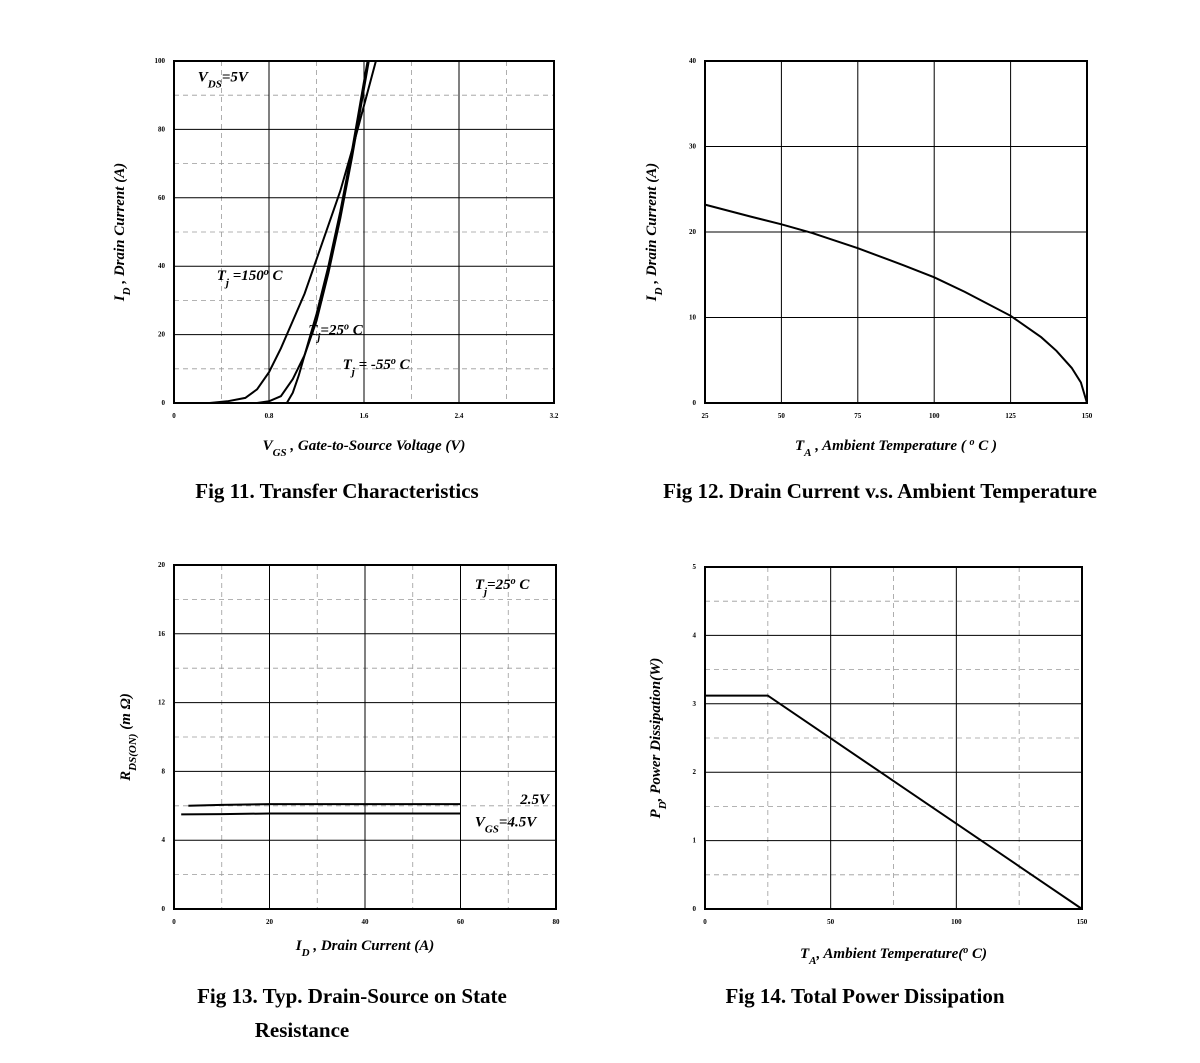 The height and width of the screenshot is (1063, 1200). What do you see at coordinates (364, 448) in the screenshot?
I see `x-axis-label: VGS , Gate-to-Source Voltage (V)` at bounding box center [364, 448].